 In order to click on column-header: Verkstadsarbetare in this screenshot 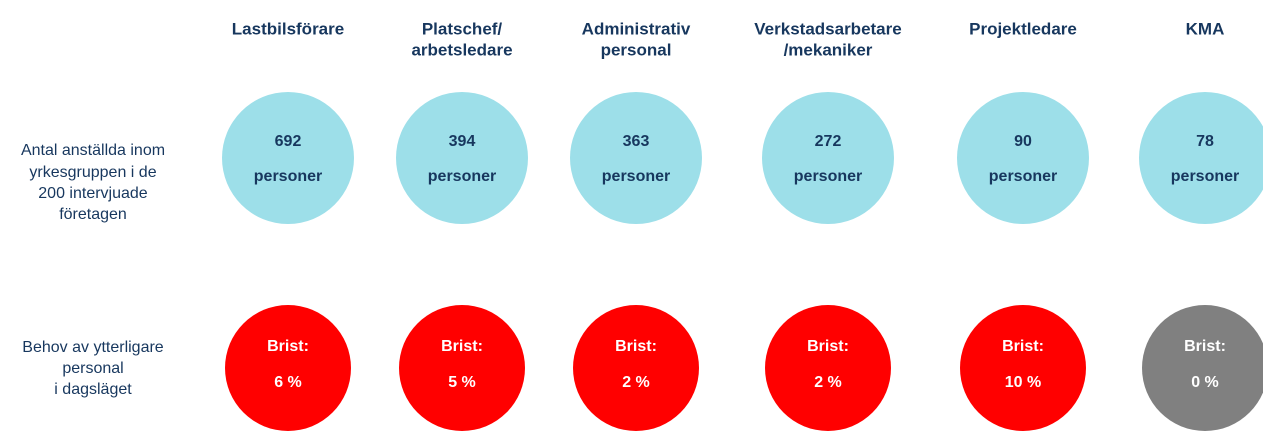, I will do `click(827, 28)`.